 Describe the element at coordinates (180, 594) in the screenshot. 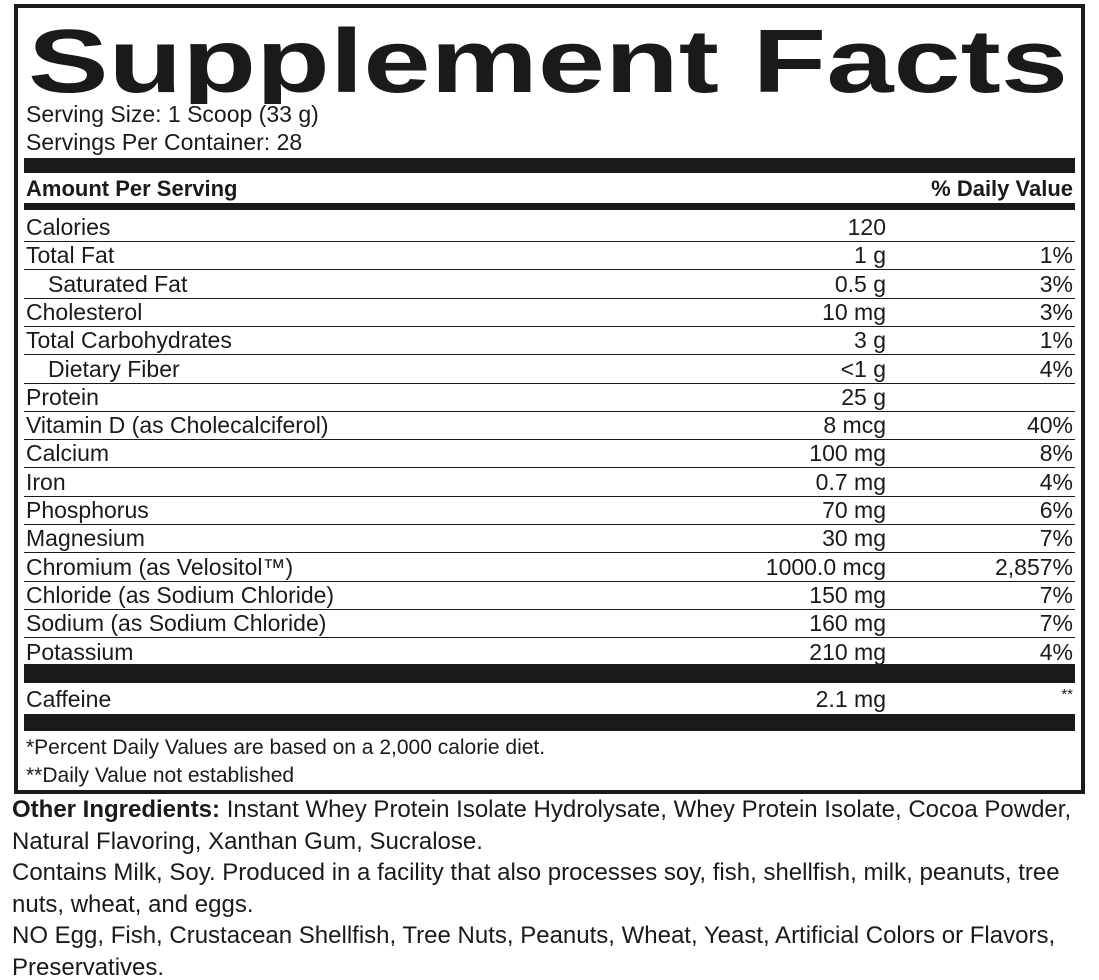

I see `nutrient-name: Chloride (as Sodium Chloride)` at that location.